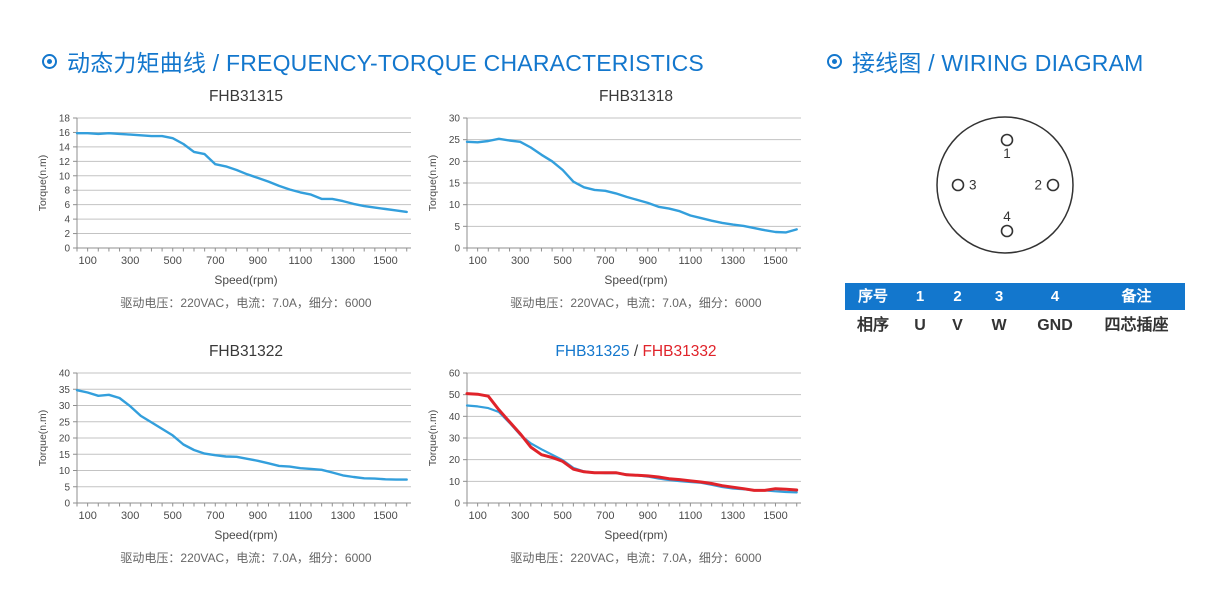 The image size is (1210, 602). I want to click on body-cell-u: U, so click(920, 325).